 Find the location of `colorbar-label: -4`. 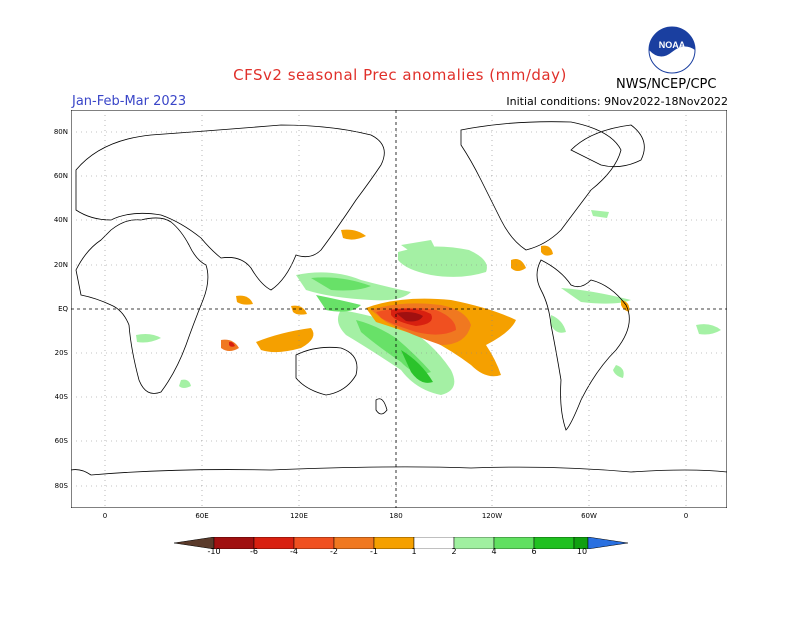

colorbar-label: -4 is located at coordinates (294, 551).